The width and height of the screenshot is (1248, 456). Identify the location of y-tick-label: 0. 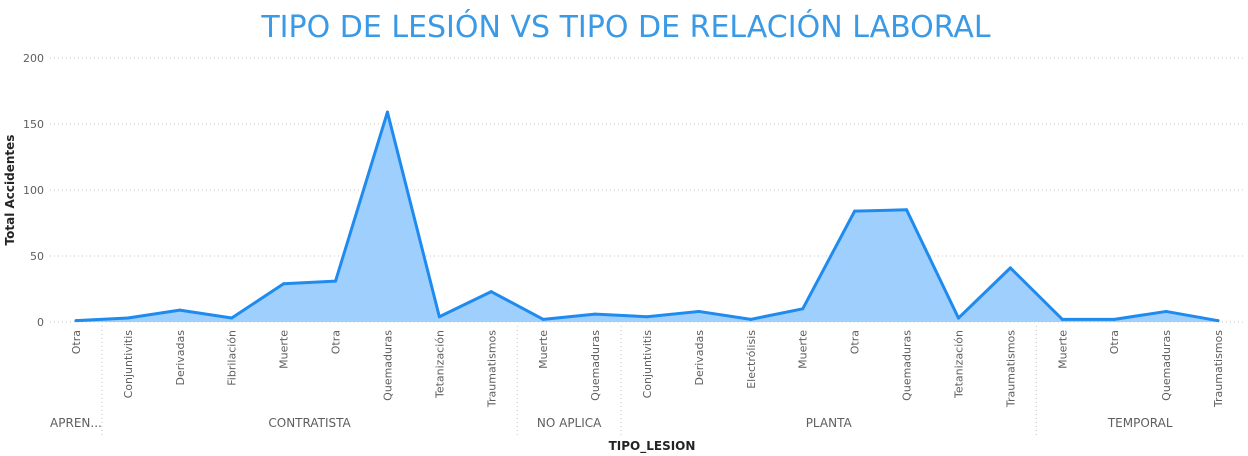
(40, 322).